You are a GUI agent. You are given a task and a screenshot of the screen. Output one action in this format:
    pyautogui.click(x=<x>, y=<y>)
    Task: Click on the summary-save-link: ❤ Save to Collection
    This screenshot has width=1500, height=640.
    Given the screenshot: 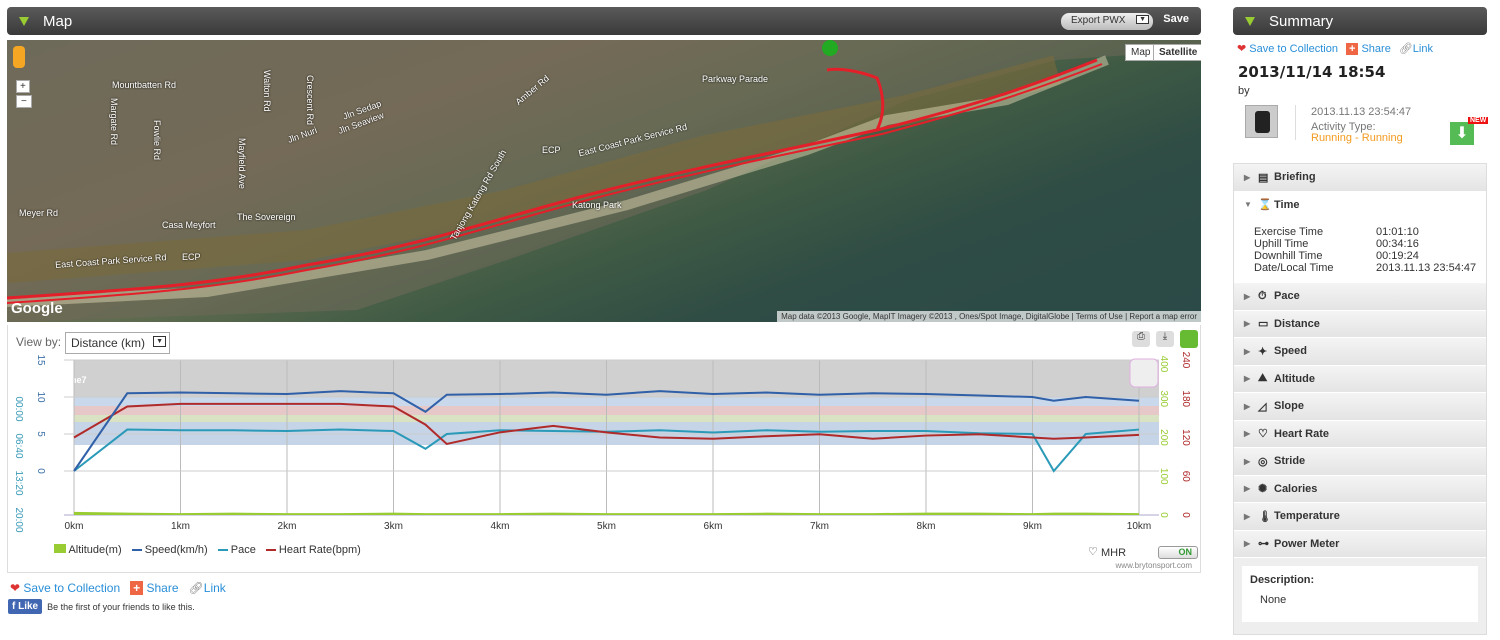 What is the action you would take?
    pyautogui.click(x=1287, y=48)
    